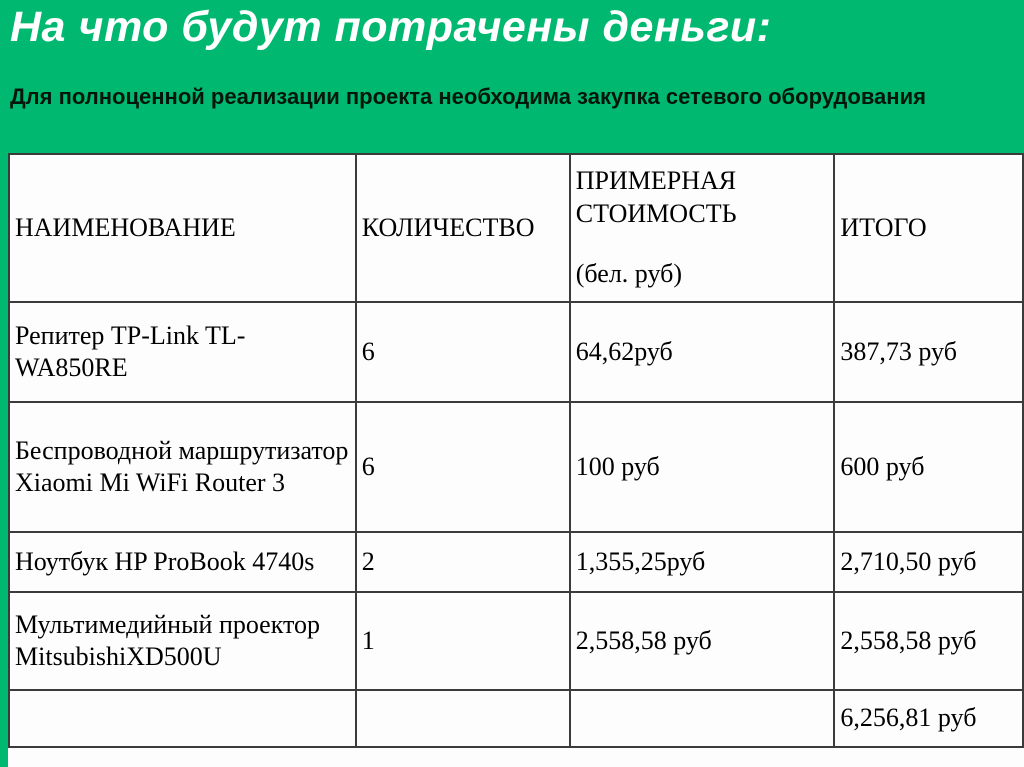  What do you see at coordinates (182, 562) in the screenshot?
I see `cell-item-name: Ноутбук HP ProBook 4740s` at bounding box center [182, 562].